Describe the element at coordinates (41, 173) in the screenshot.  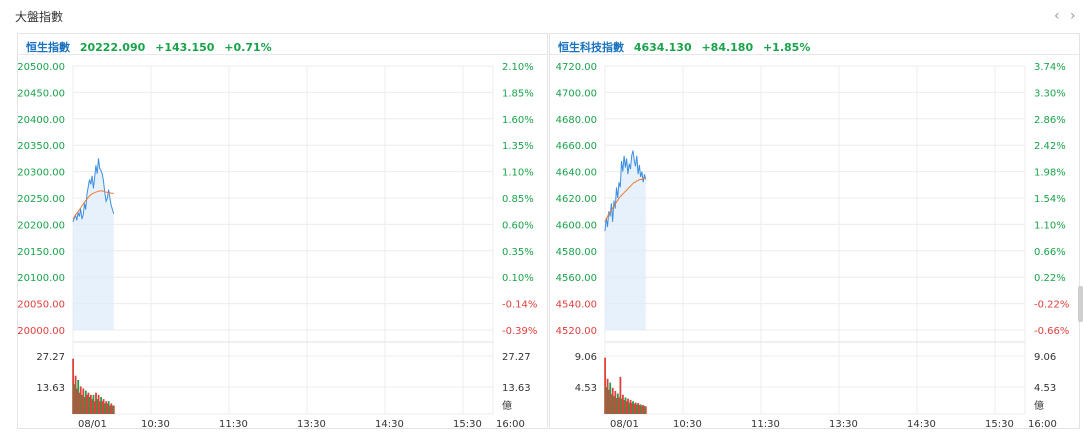
I see `price-tick-label: 20300.00` at that location.